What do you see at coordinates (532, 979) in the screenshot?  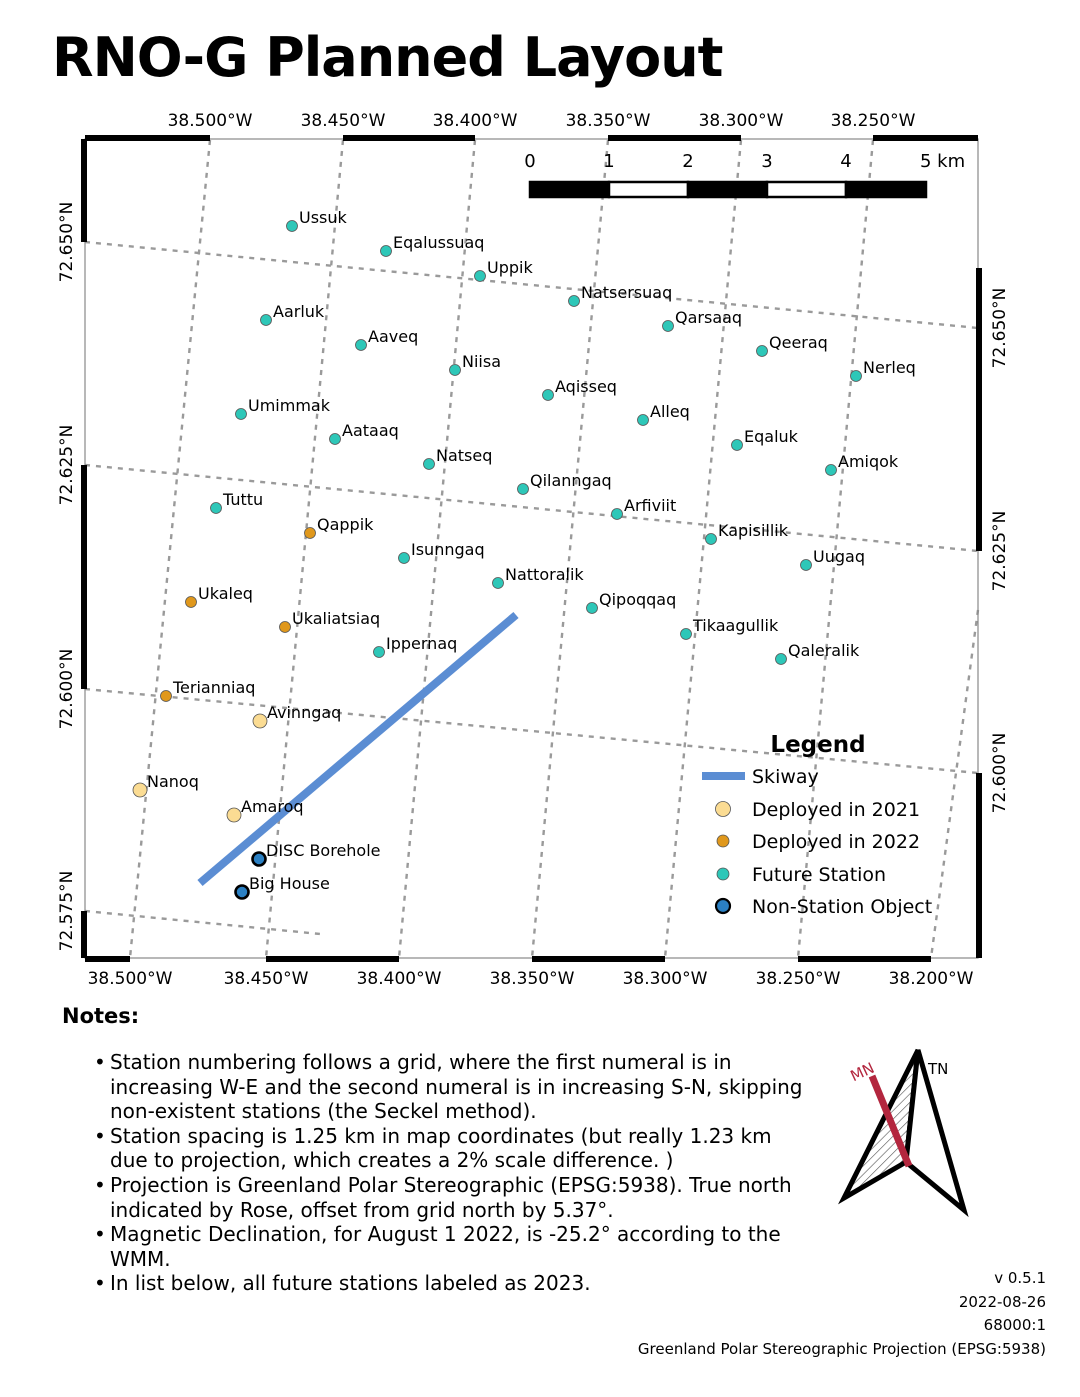 I see `bottom-lon-label: 38.350°W` at bounding box center [532, 979].